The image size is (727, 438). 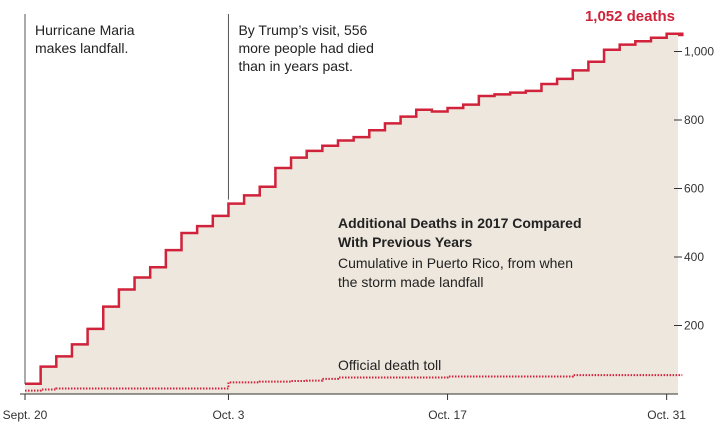 What do you see at coordinates (666, 415) in the screenshot?
I see `x-tick-label: Oct. 31` at bounding box center [666, 415].